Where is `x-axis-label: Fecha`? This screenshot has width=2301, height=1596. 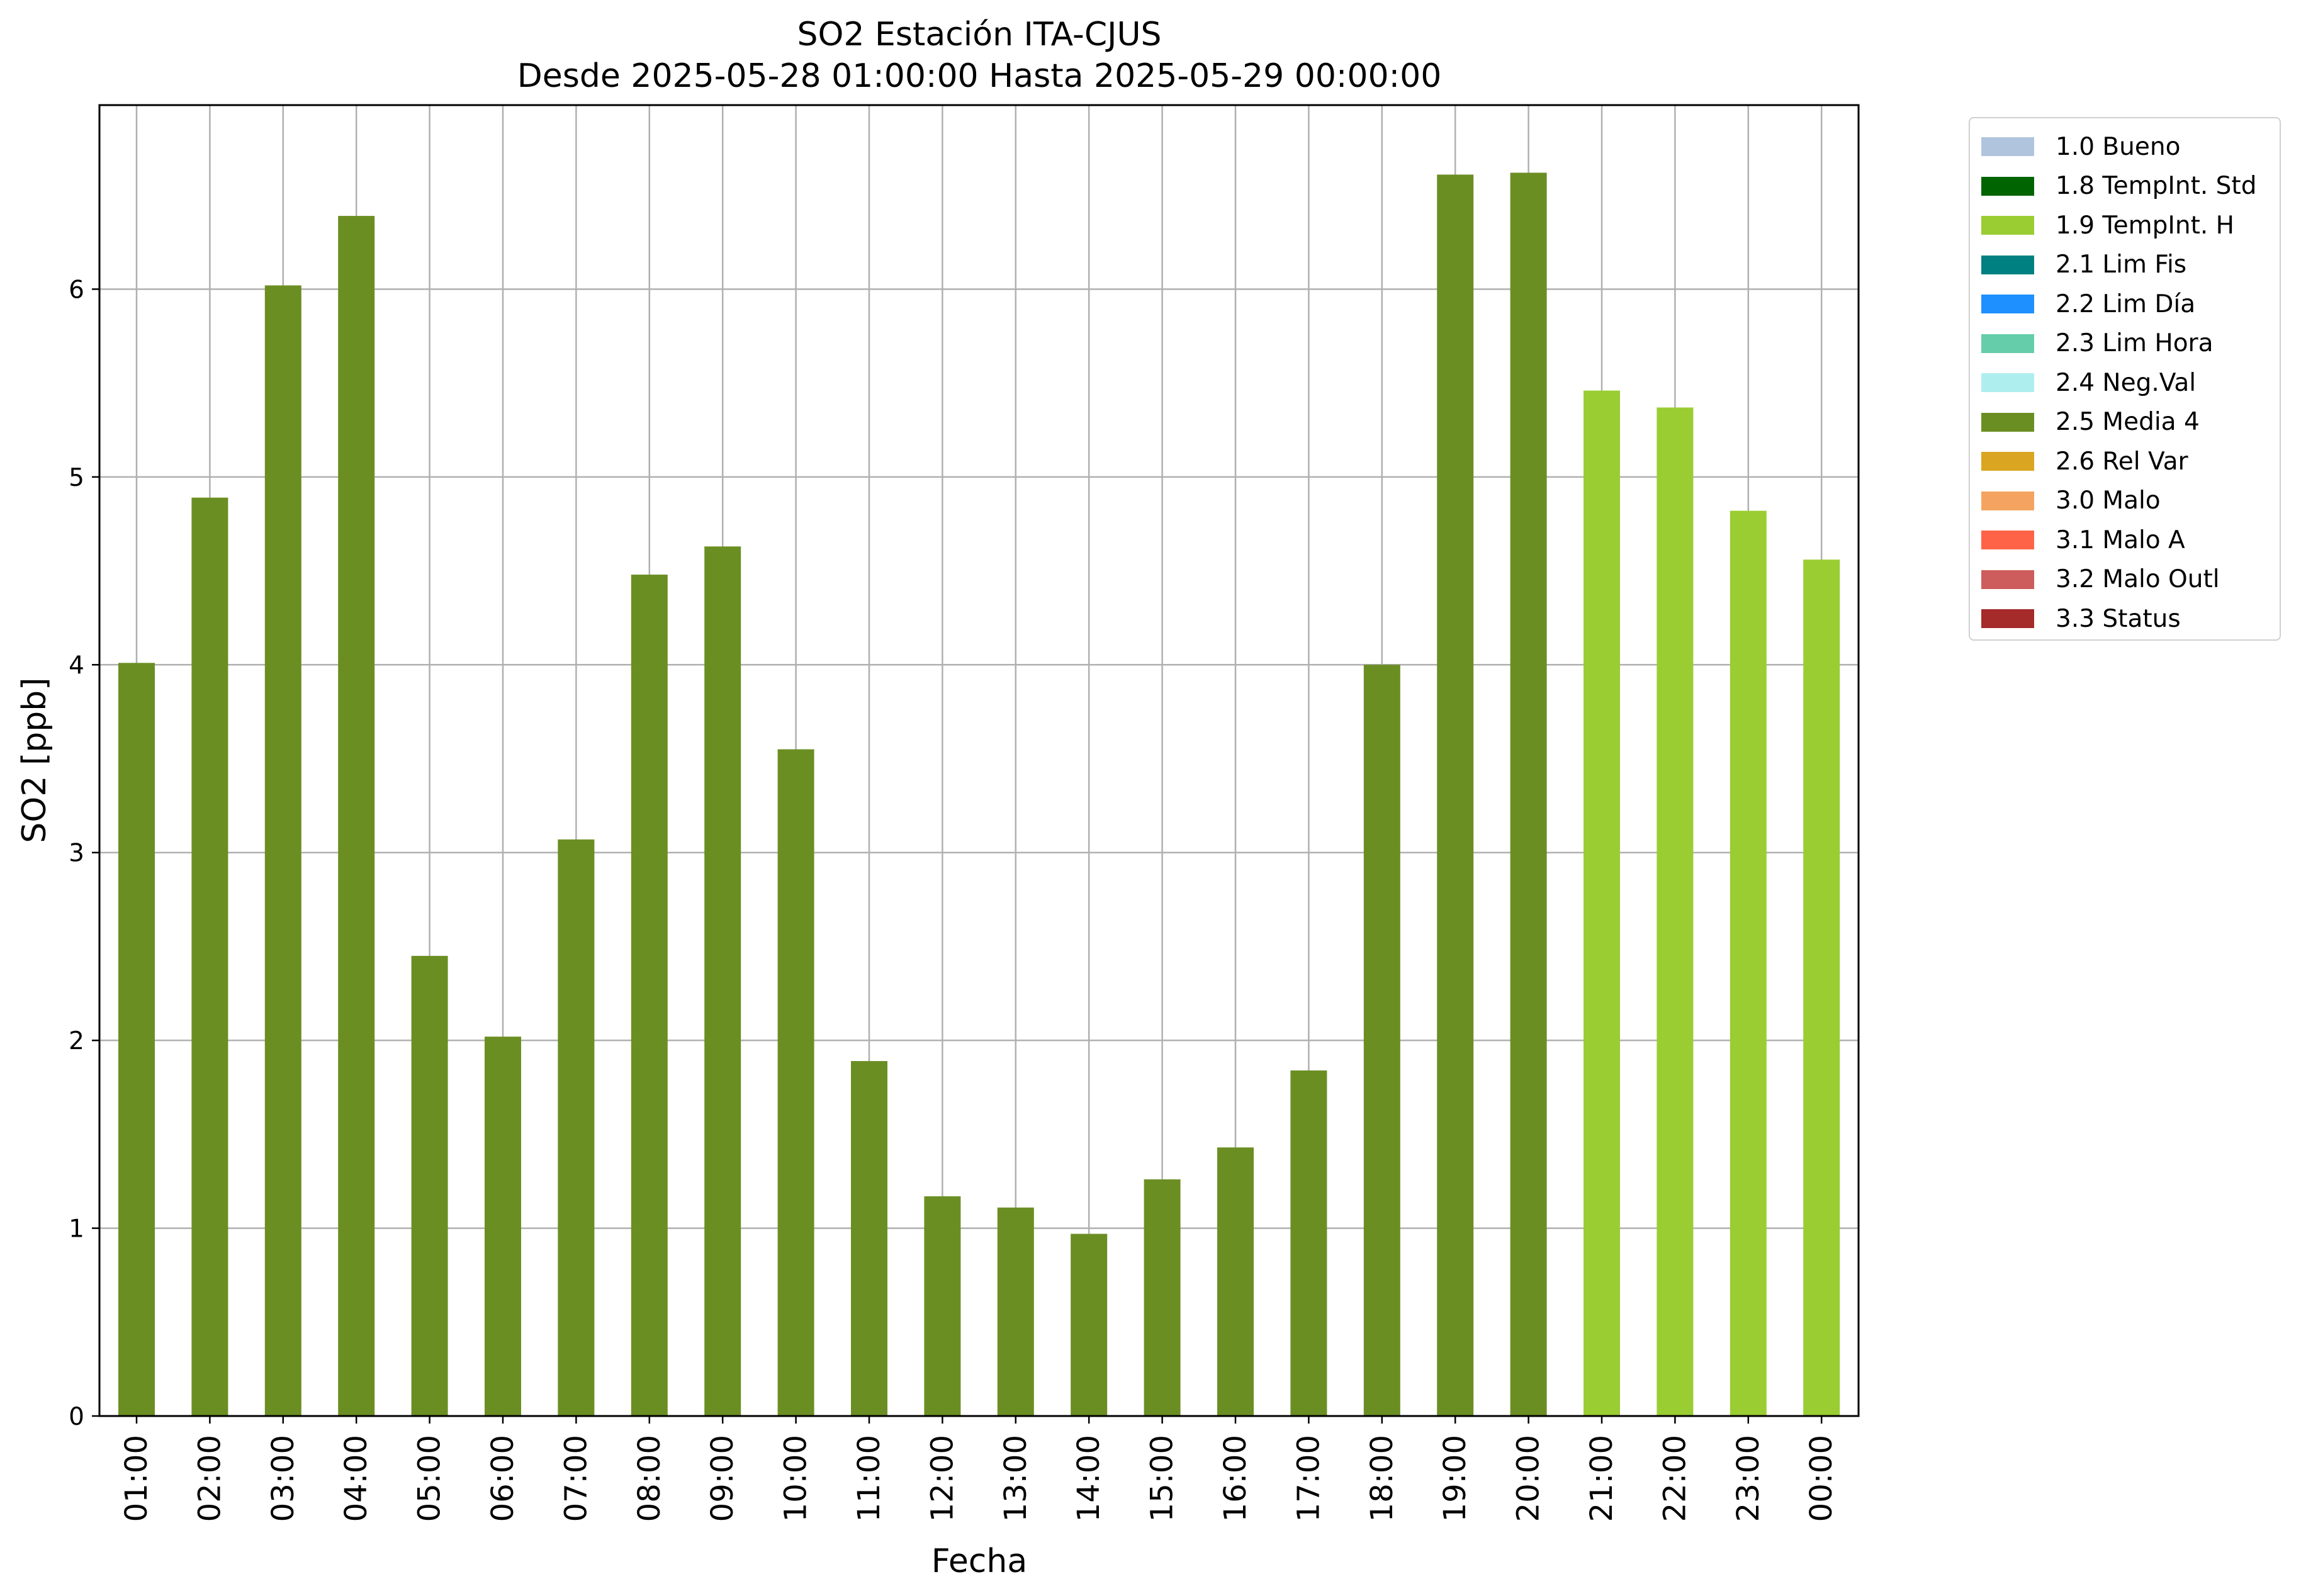 x-axis-label: Fecha is located at coordinates (979, 1561).